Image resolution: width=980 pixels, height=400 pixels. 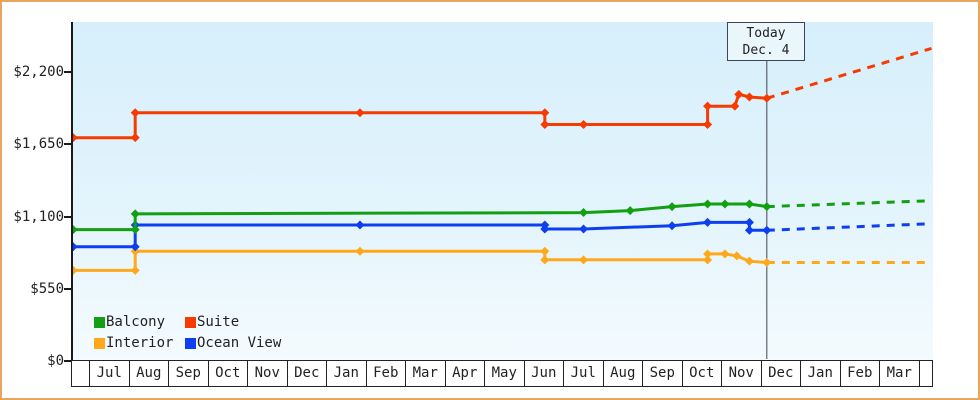 What do you see at coordinates (420, 217) in the screenshot?
I see `series-line-balcony` at bounding box center [420, 217].